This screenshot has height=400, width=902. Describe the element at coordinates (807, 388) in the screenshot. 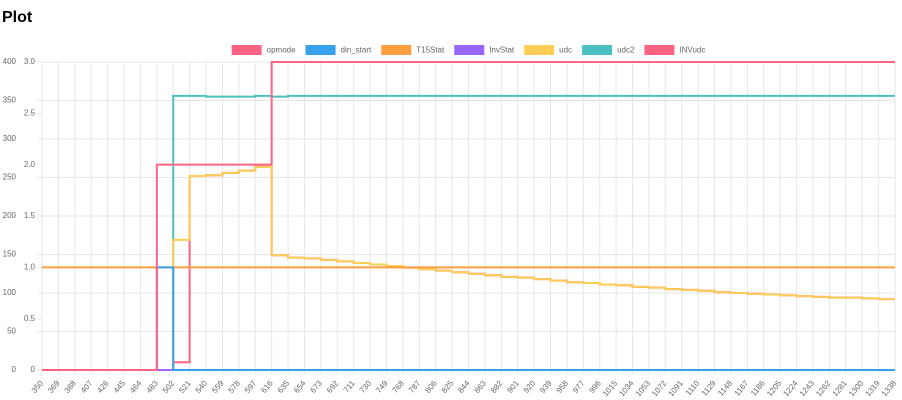

I see `x-tick-label: 1243` at that location.